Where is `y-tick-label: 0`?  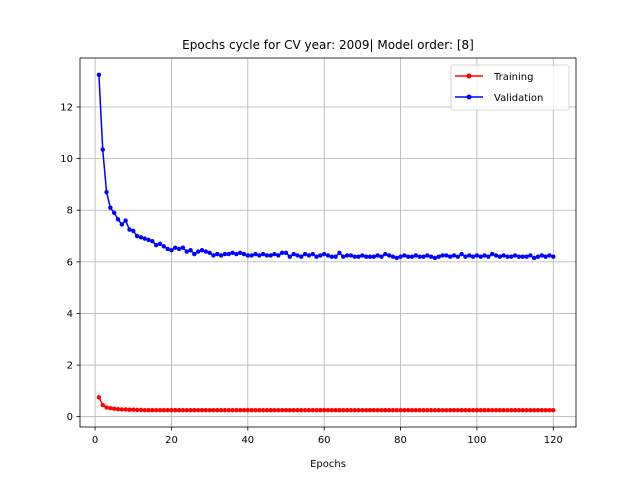
y-tick-label: 0 is located at coordinates (70, 417).